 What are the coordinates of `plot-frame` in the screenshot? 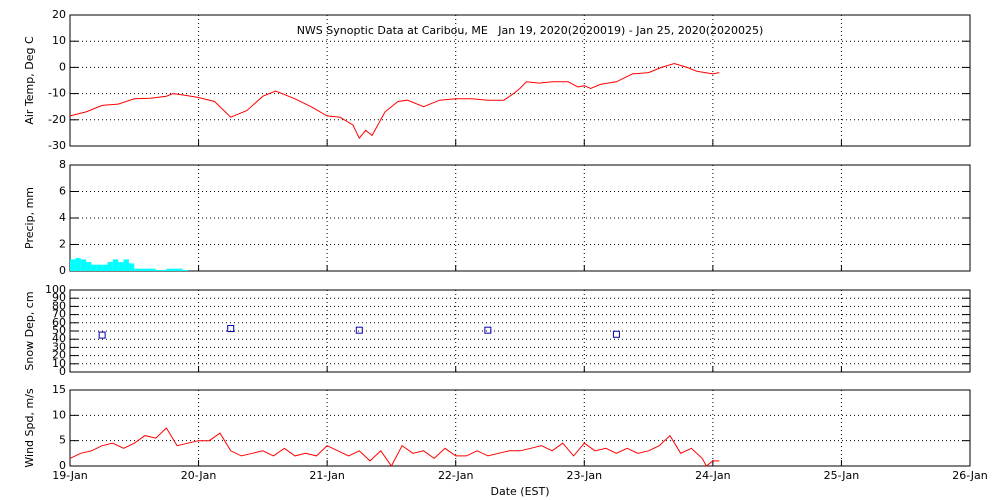 It's located at (520, 428).